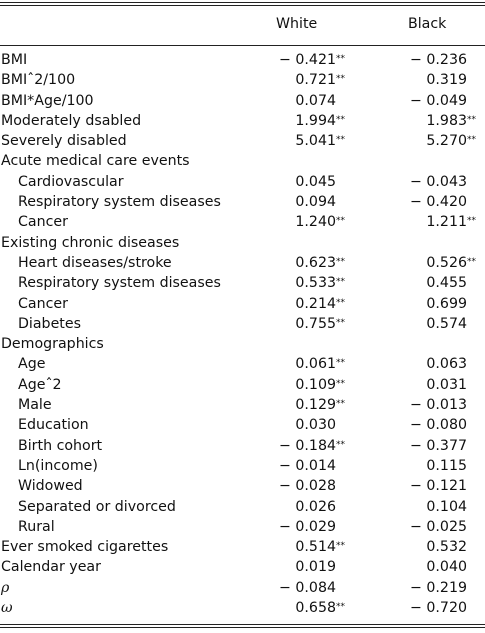 The image size is (485, 633). I want to click on cell-white: 0.045, so click(323, 182).